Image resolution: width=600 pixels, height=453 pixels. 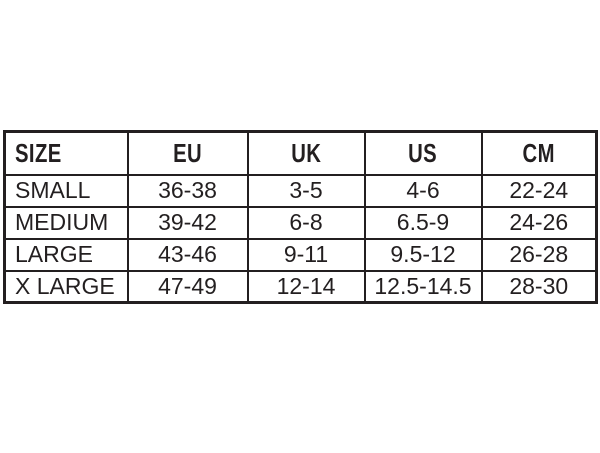 What do you see at coordinates (423, 222) in the screenshot?
I see `cell-us-value: 6.5-9` at bounding box center [423, 222].